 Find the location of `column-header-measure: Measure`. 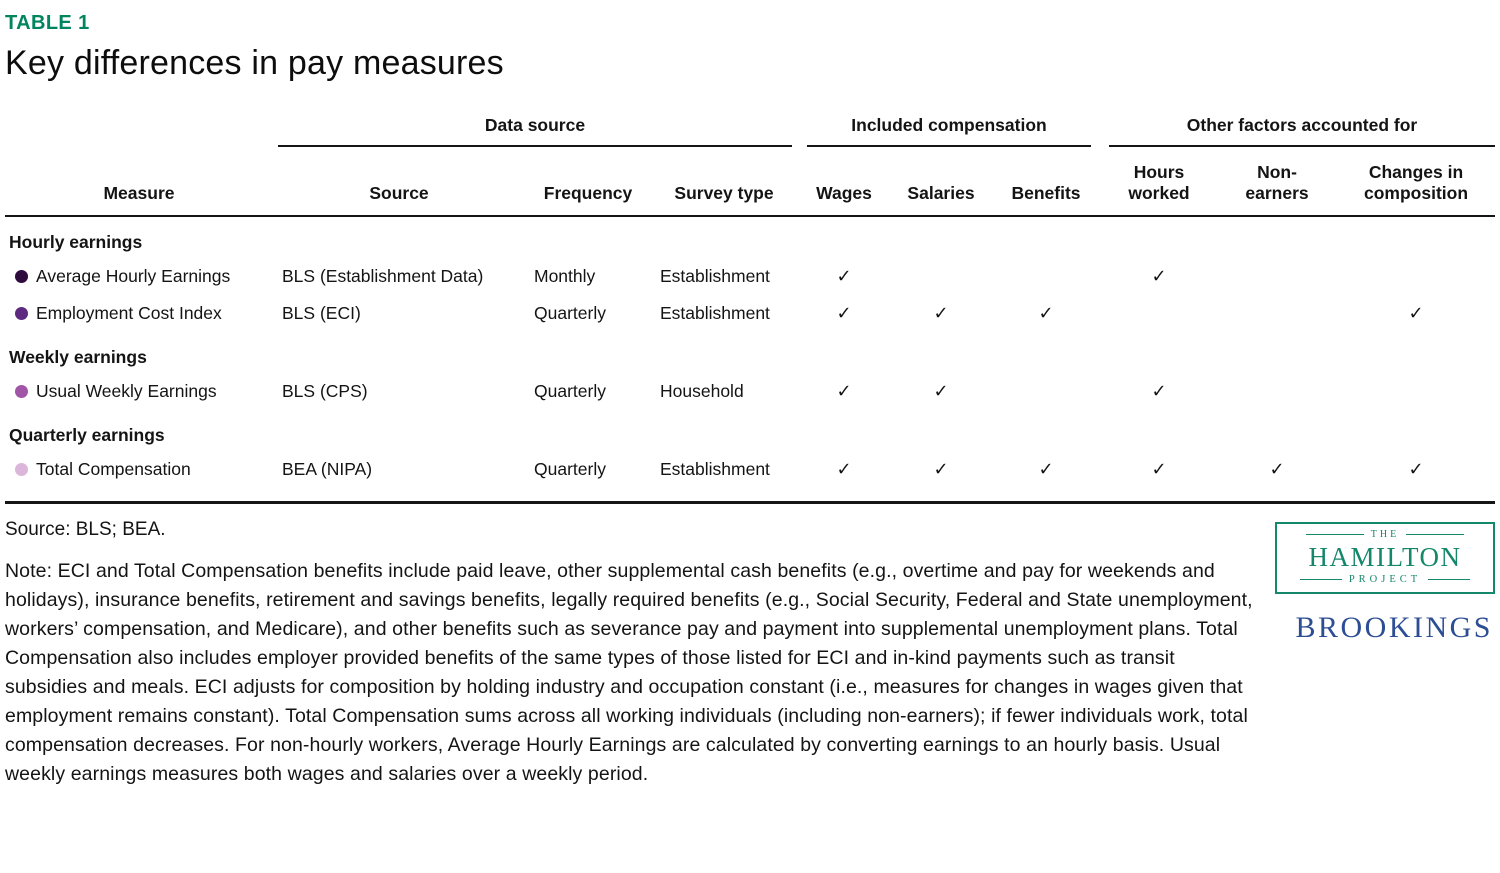

column-header-measure: Measure is located at coordinates (139, 193).